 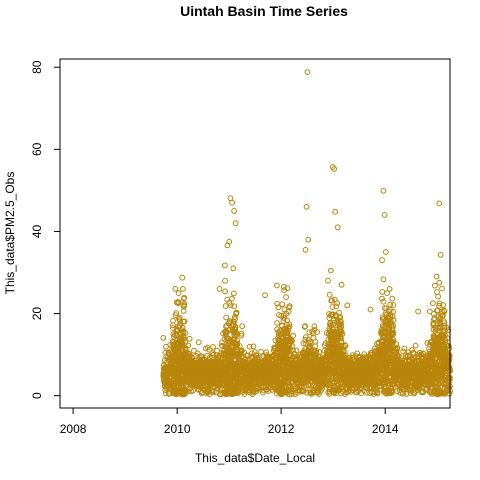 What do you see at coordinates (37, 314) in the screenshot?
I see `y-tick-label: 20` at bounding box center [37, 314].